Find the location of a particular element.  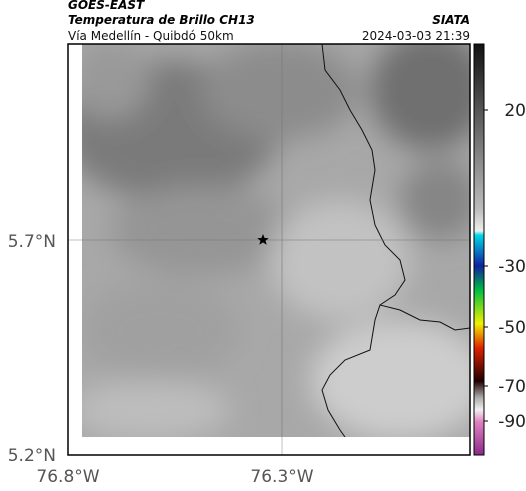

datetime: 2024-03-03 21:39 is located at coordinates (416, 36).